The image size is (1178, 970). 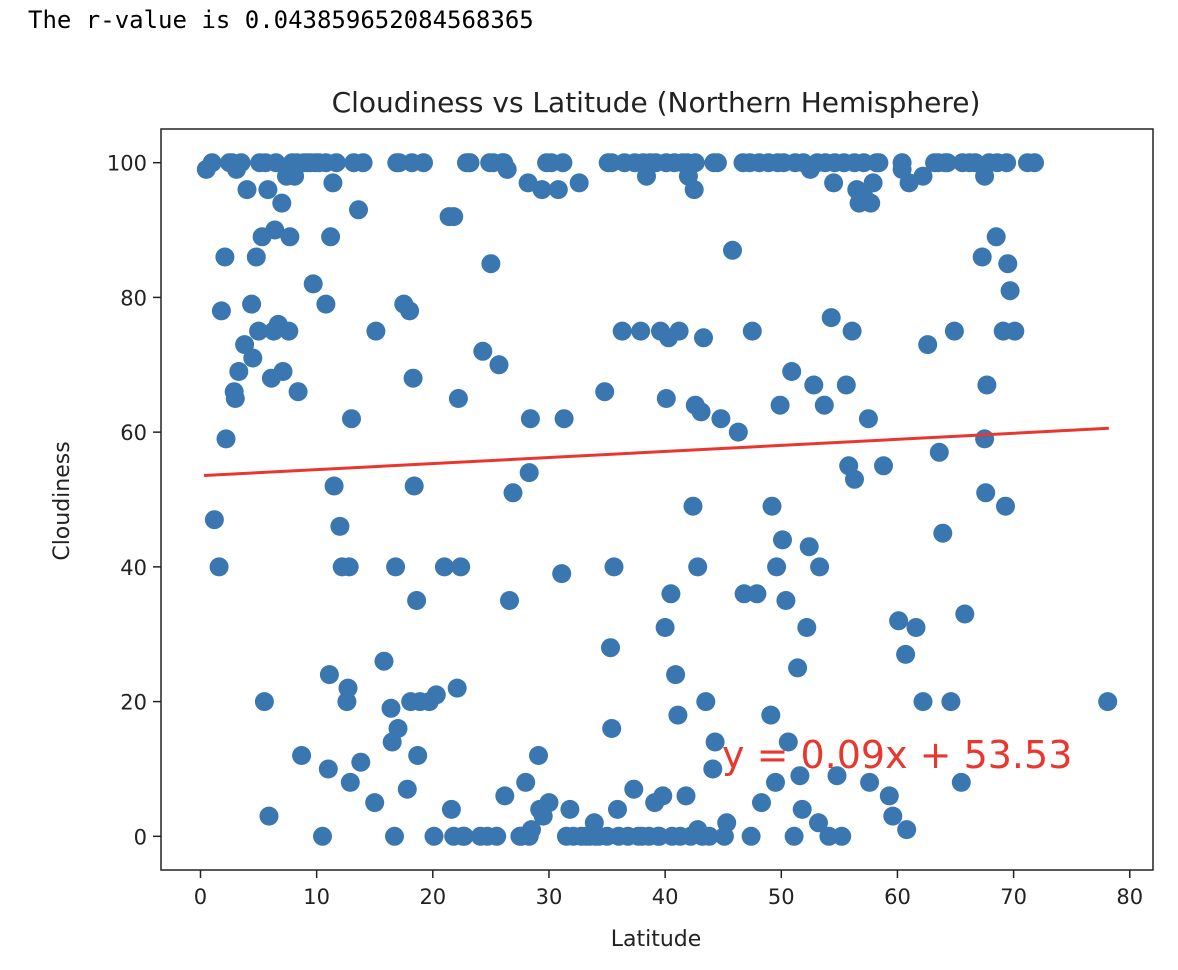 I want to click on regression-line, so click(x=656, y=452).